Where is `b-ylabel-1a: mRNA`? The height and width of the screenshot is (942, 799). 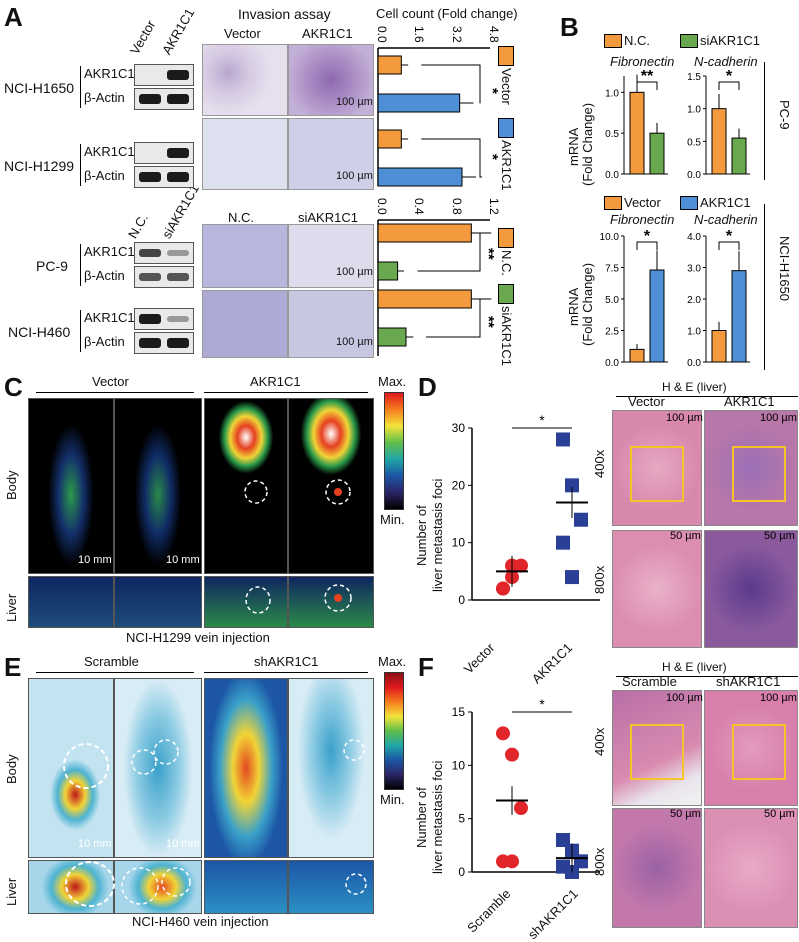 b-ylabel-1a: mRNA is located at coordinates (573, 146).